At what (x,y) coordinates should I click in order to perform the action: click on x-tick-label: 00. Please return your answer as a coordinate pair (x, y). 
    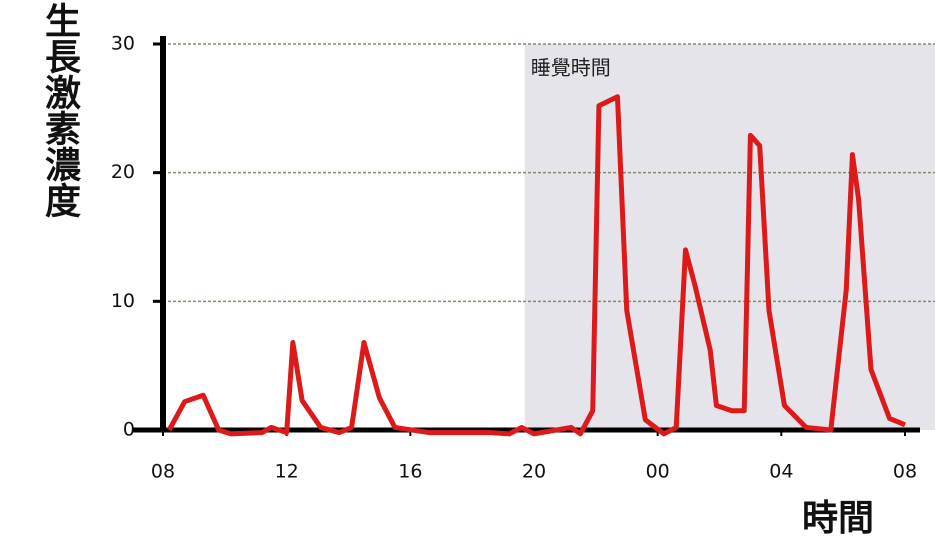
    Looking at the image, I should click on (658, 472).